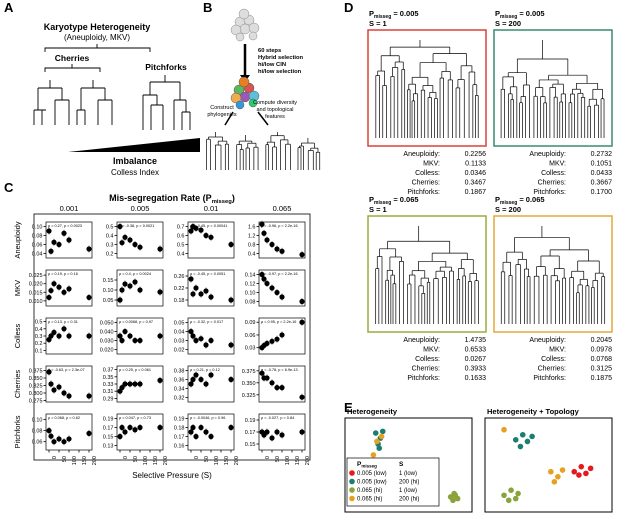  What do you see at coordinates (206, 322) in the screenshot?
I see `correlation-annotation: ρ = -0.32, p = 0.017` at bounding box center [206, 322].